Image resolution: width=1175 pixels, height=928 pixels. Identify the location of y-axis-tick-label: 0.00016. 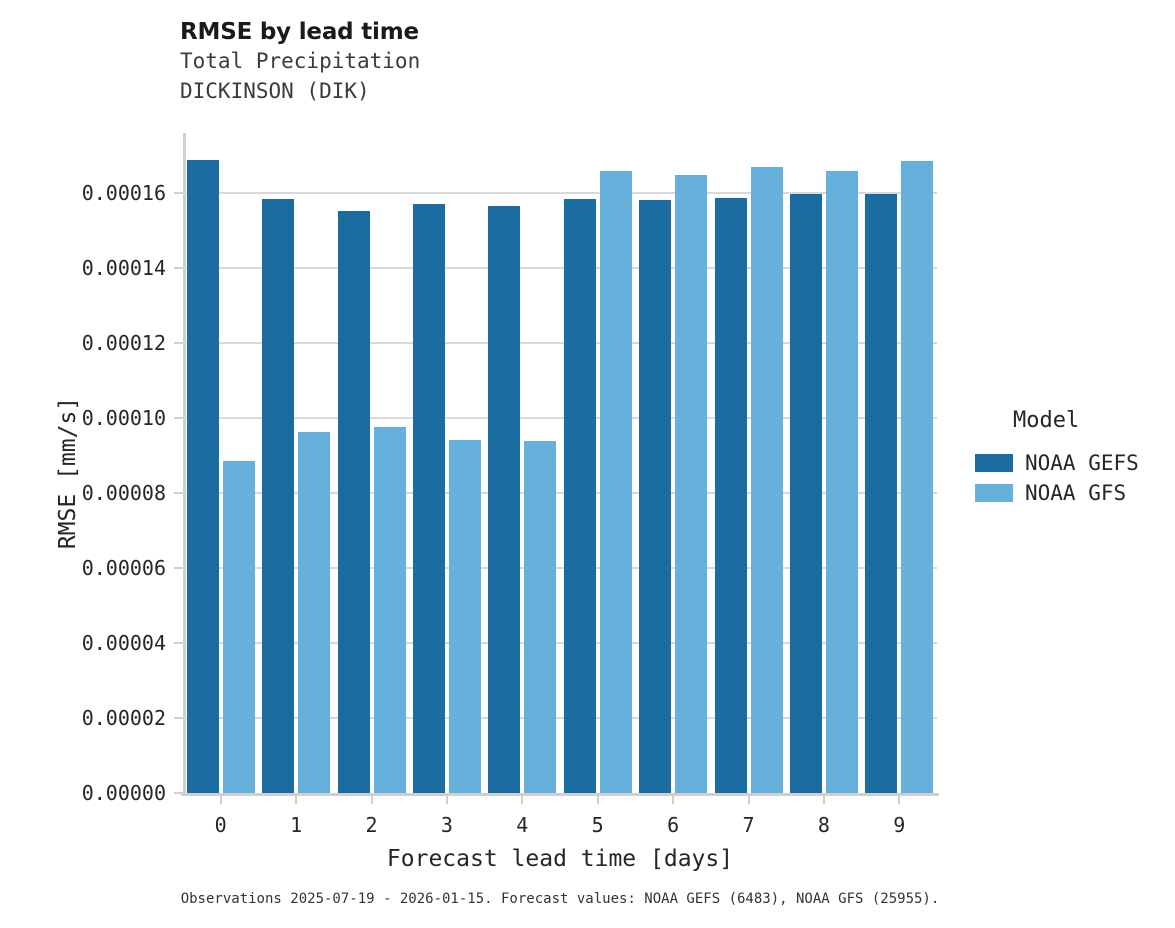
(123, 193).